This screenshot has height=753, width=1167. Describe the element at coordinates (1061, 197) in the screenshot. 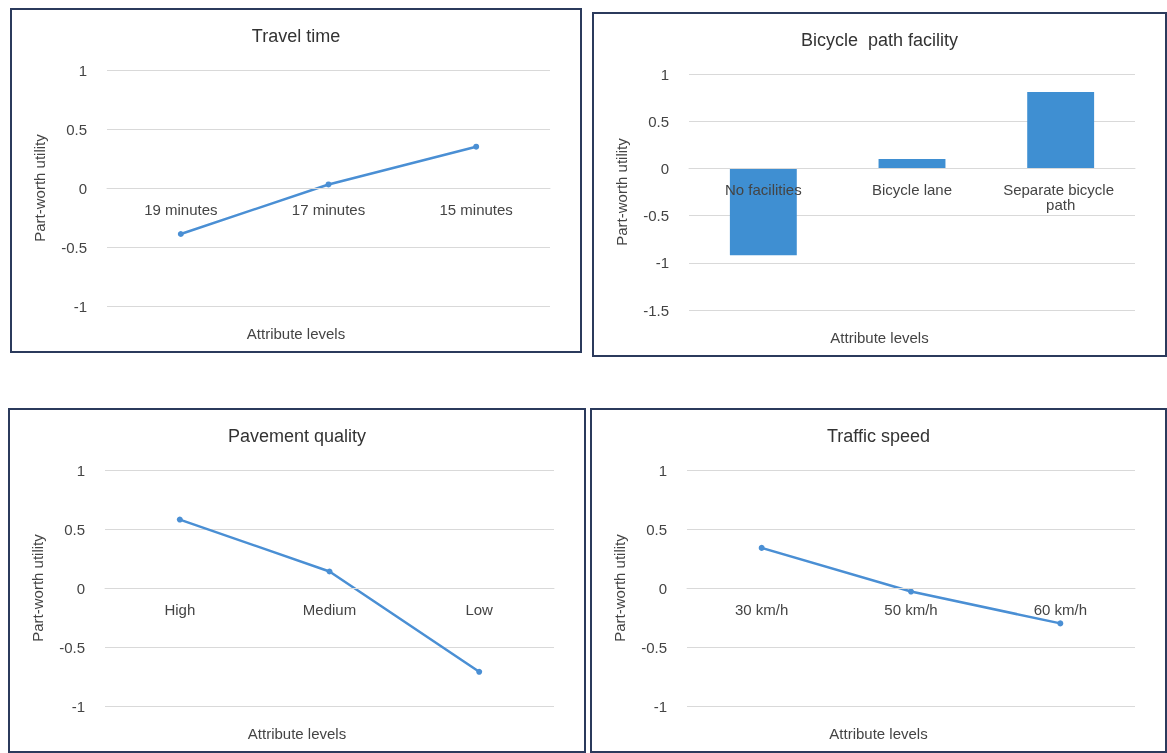

I see `x-tick-label: Separate bicycle path` at that location.